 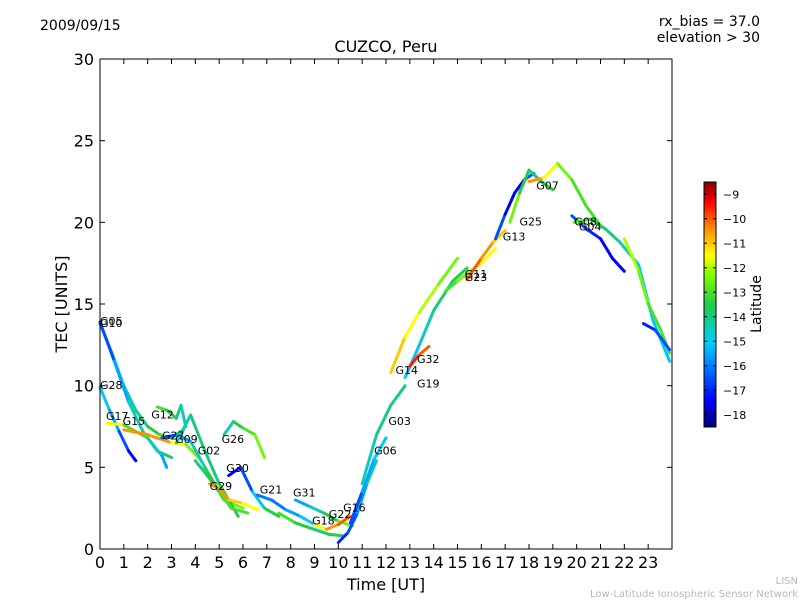 What do you see at coordinates (332, 522) in the screenshot?
I see `series-G22` at bounding box center [332, 522].